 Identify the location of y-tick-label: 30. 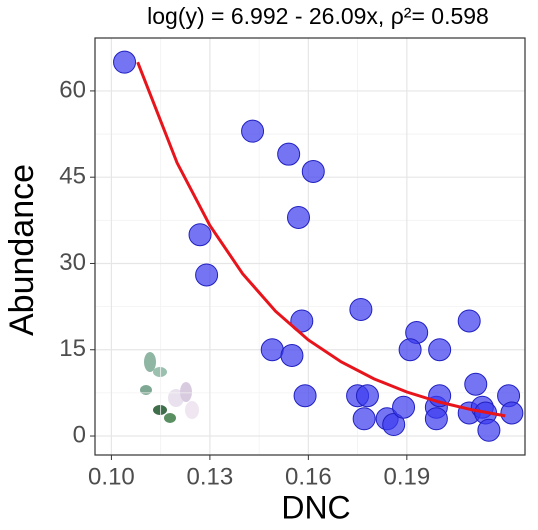
(72, 262).